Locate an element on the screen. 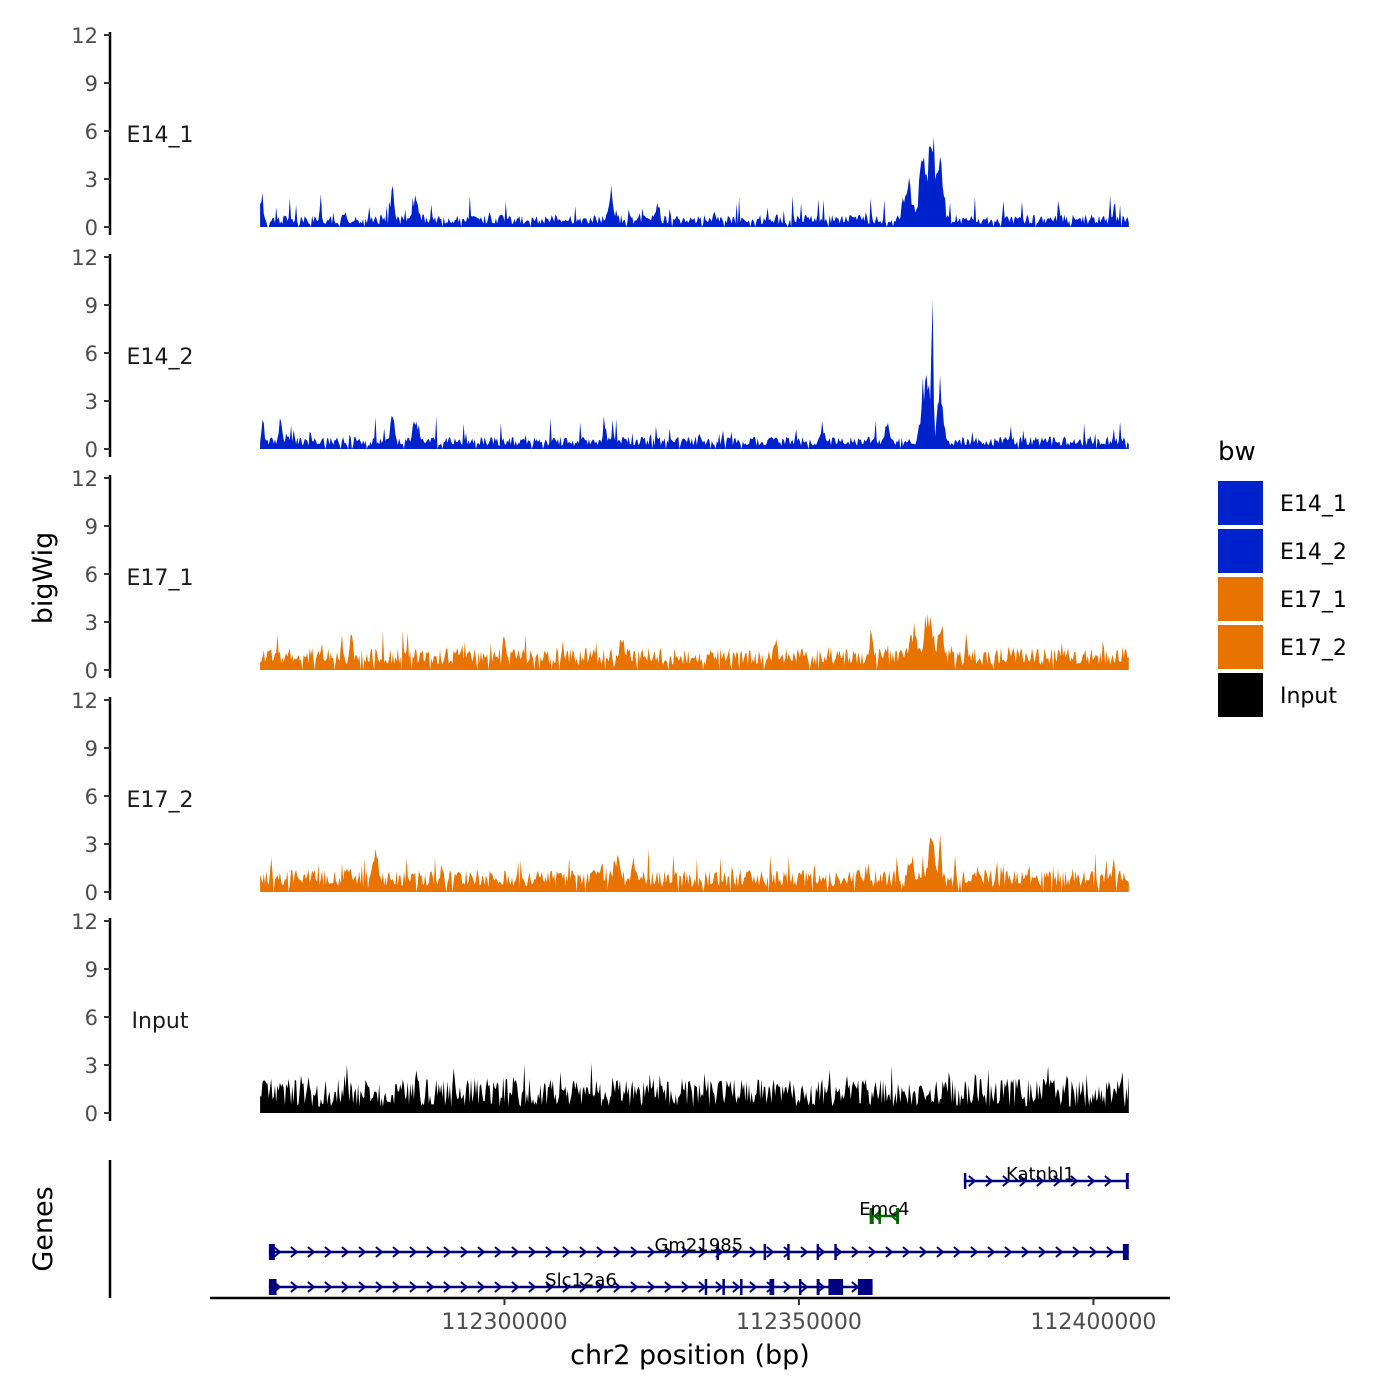 This screenshot has height=1400, width=1400. gene-track: Katnbl1 Emc4 Gm21985 Slc12a6 is located at coordinates (618, 1229).